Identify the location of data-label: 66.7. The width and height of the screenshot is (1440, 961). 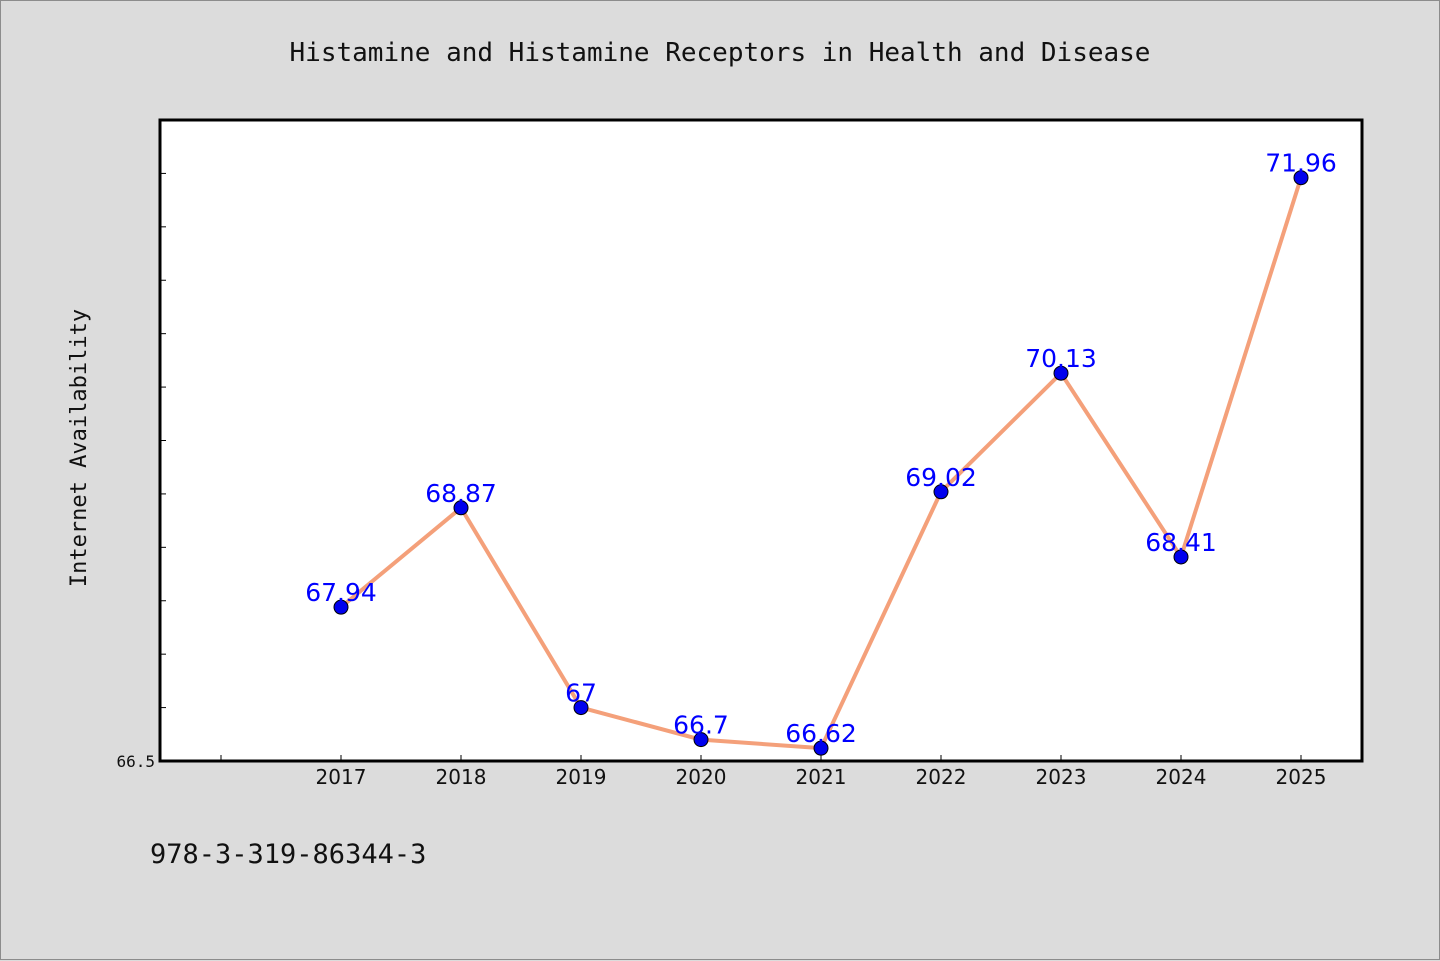
(701, 725).